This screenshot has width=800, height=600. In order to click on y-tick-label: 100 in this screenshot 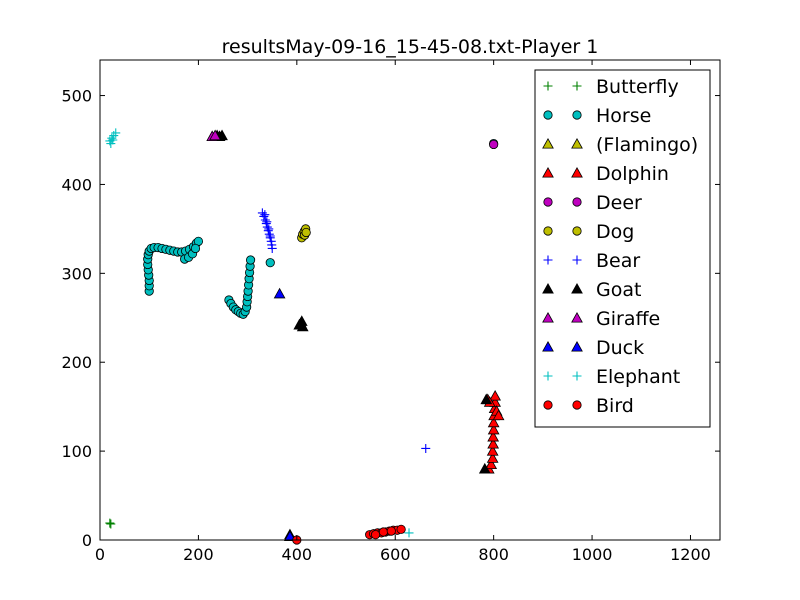, I will do `click(76, 451)`.